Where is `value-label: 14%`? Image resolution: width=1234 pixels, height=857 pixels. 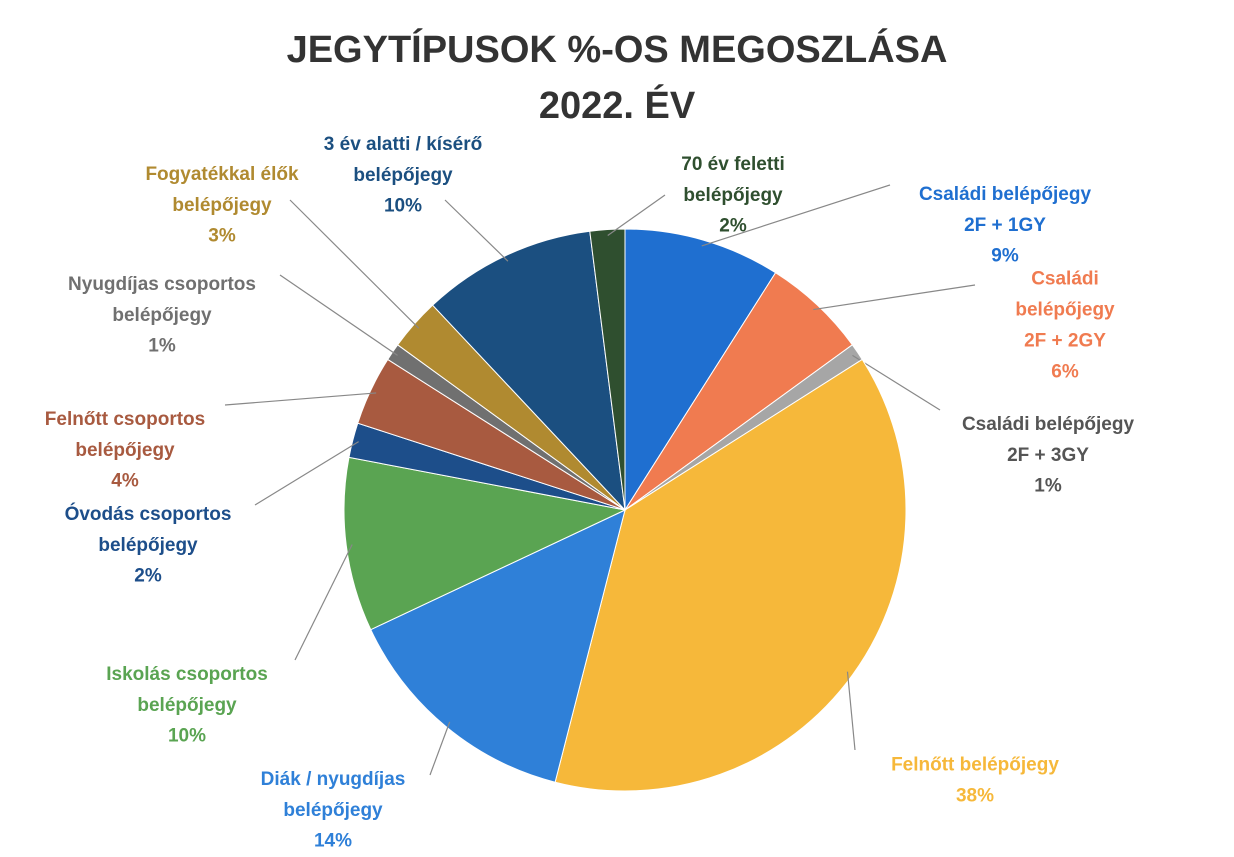 value-label: 14% is located at coordinates (333, 841).